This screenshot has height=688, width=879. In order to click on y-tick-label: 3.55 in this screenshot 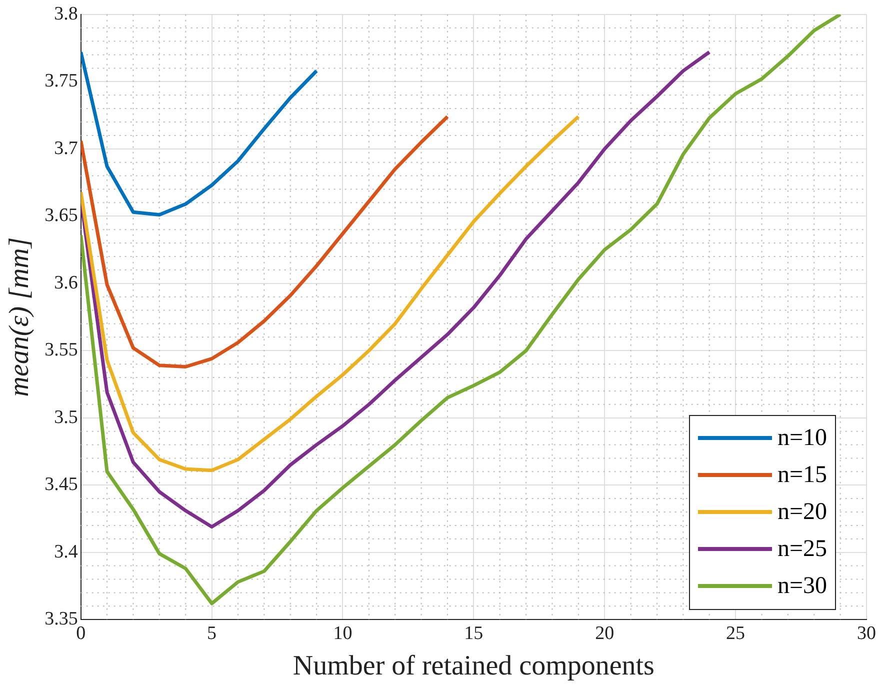, I will do `click(61, 350)`.